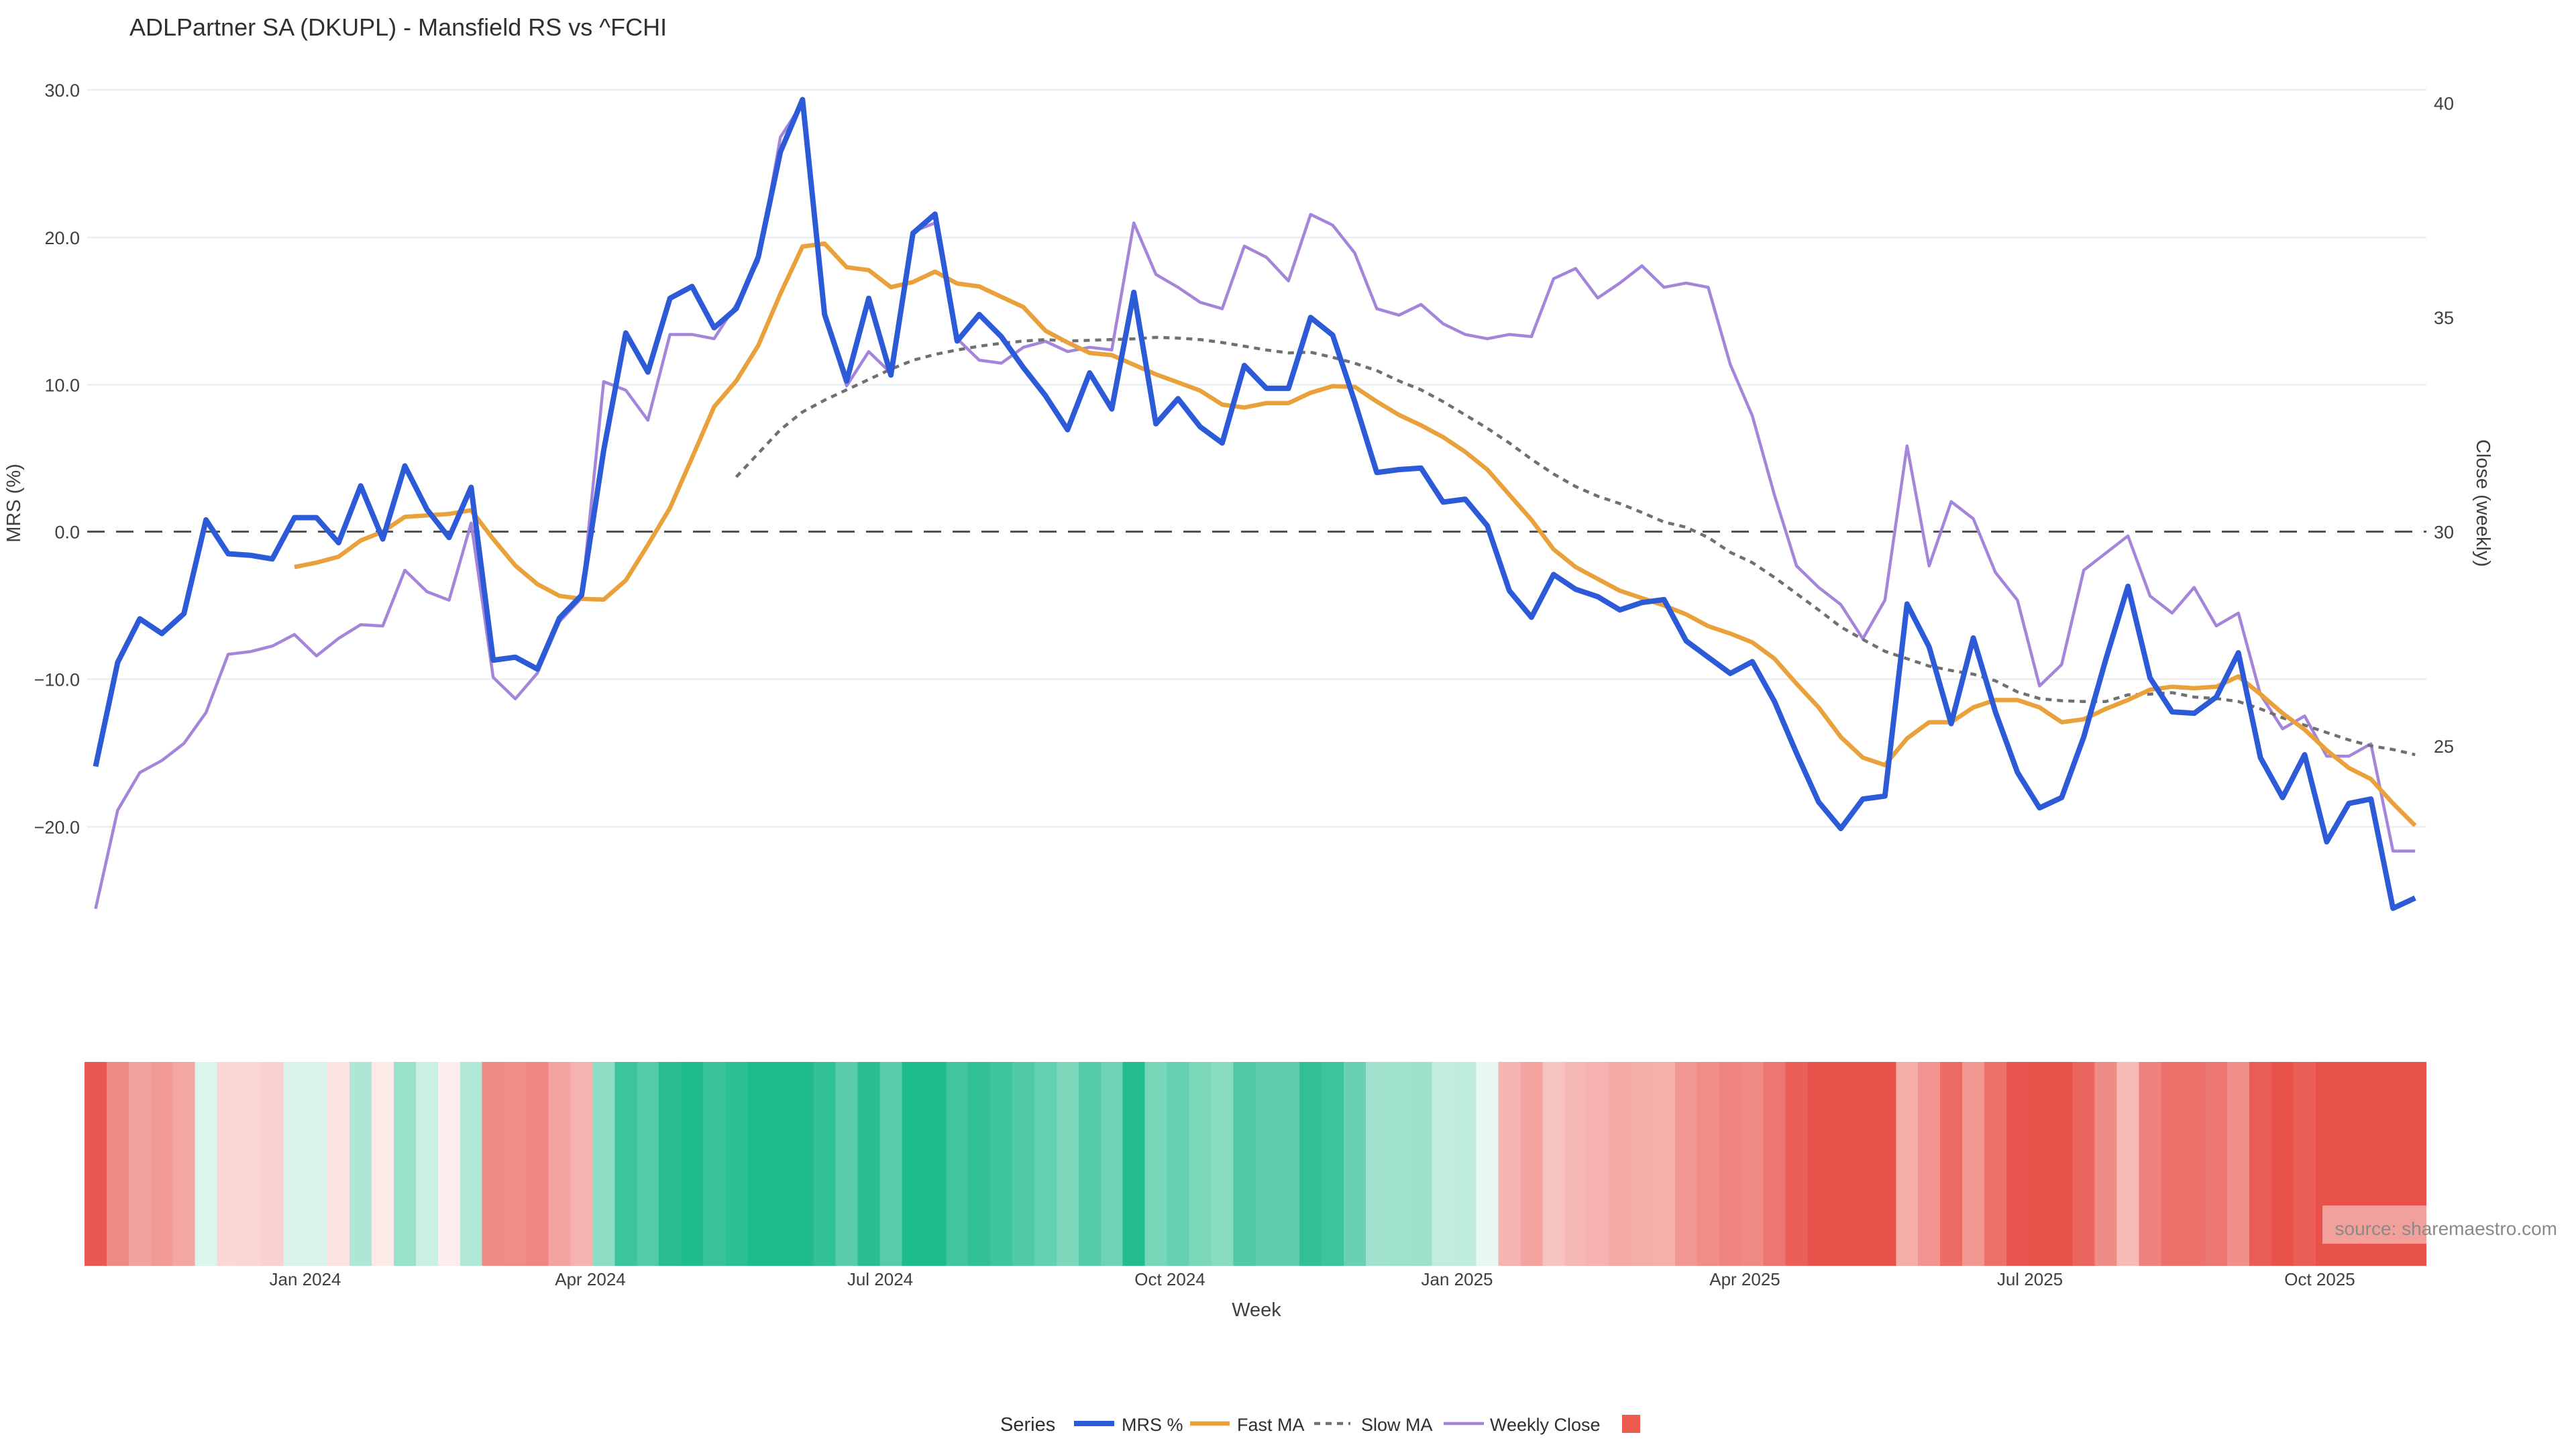 Image resolution: width=2576 pixels, height=1449 pixels. Describe the element at coordinates (1397, 1425) in the screenshot. I see `svg-text: Slow MA` at that location.